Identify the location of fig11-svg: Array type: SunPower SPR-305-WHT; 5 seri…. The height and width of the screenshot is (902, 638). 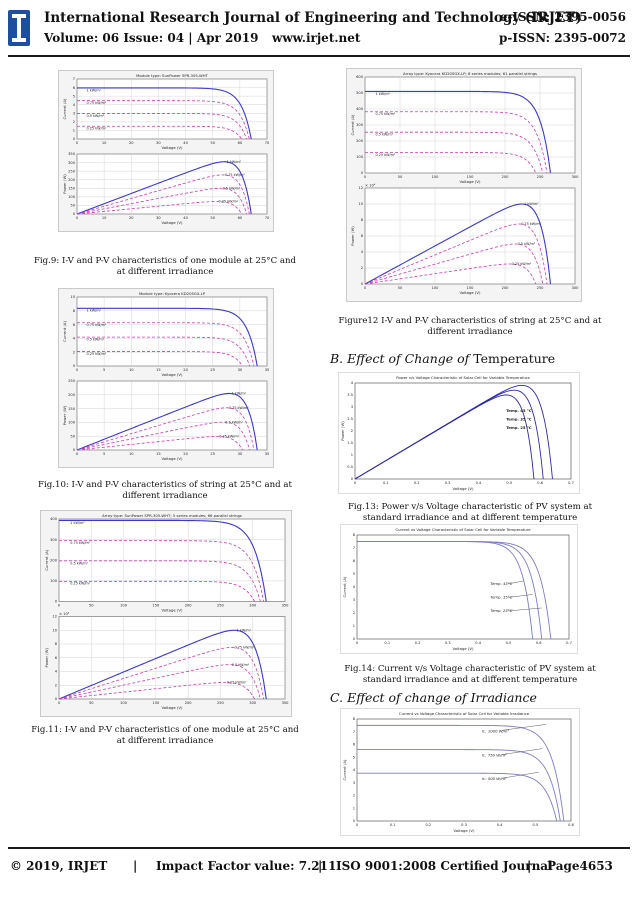
(167, 611).